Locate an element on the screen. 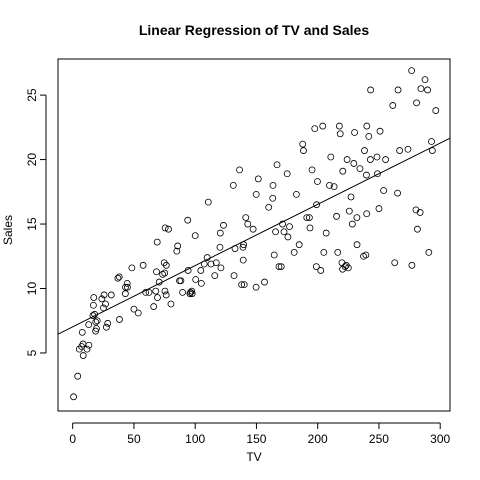  y-tick-label: 20 is located at coordinates (32, 160).